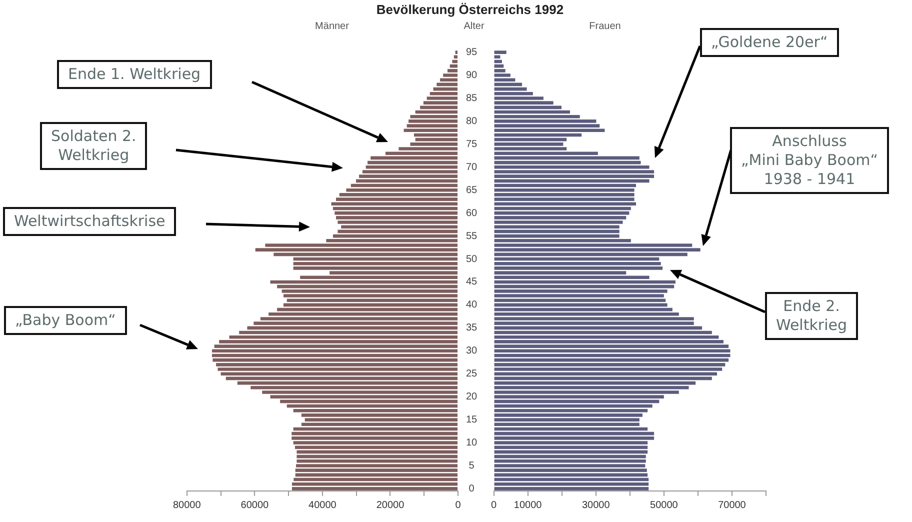 This screenshot has height=522, width=912. I want to click on x-tick-label: 40000, so click(322, 505).